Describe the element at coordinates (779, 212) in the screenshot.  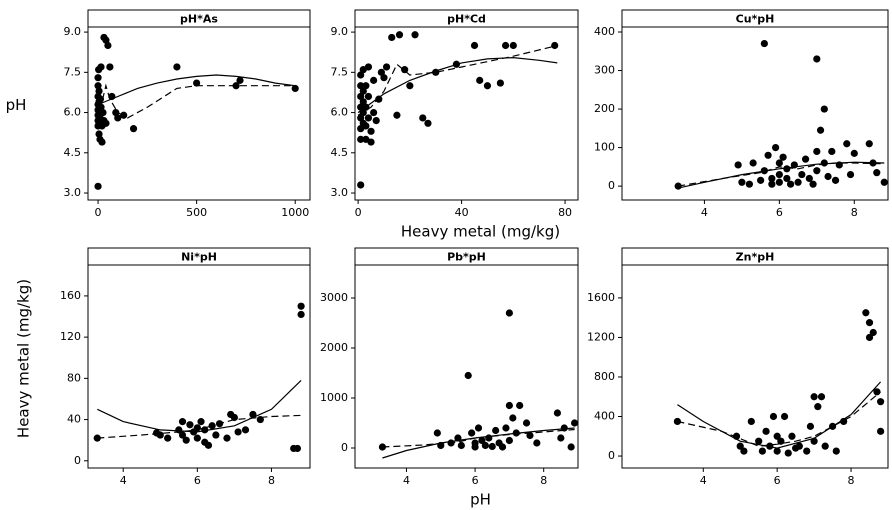
I see `x-tick-label: 6` at that location.